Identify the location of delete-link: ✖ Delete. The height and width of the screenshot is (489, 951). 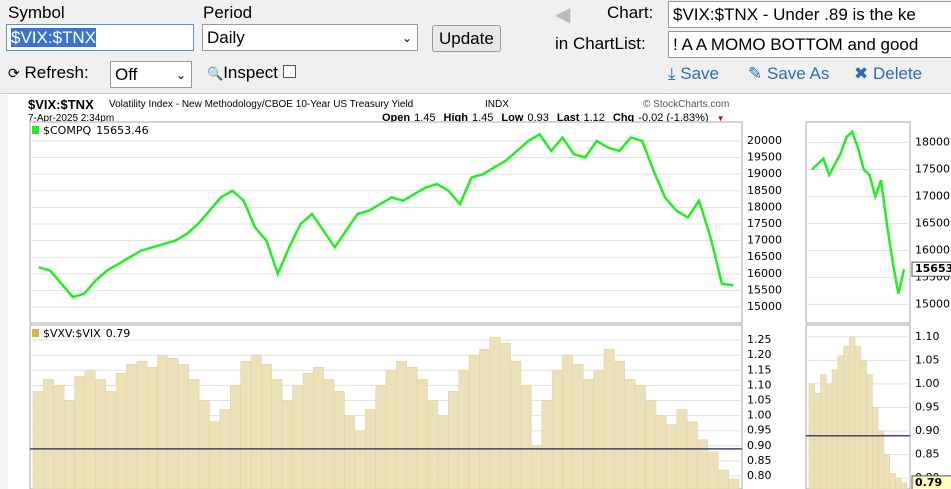
(888, 73).